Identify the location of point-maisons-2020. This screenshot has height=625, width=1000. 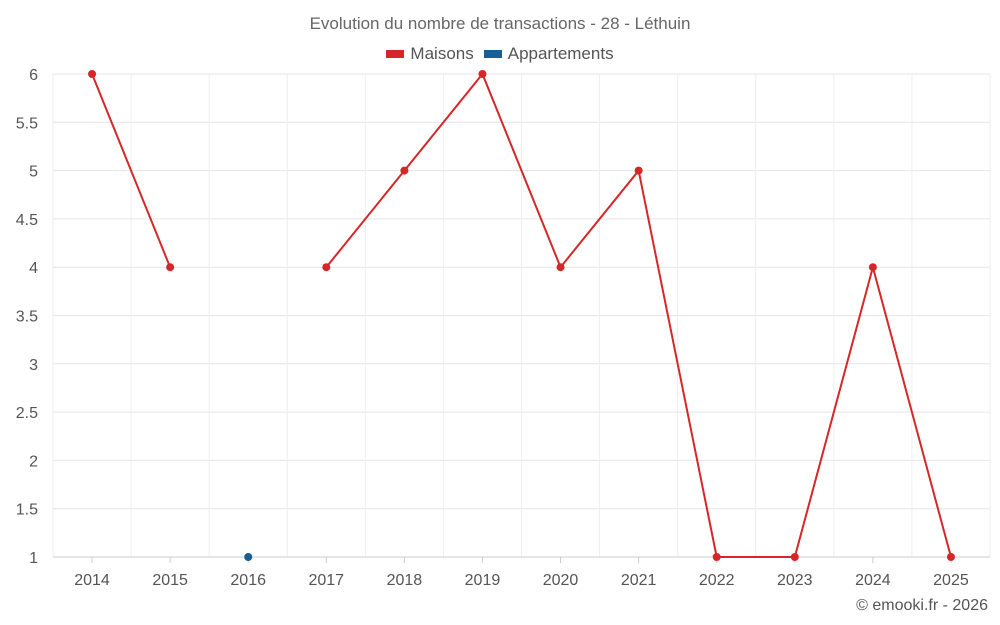
(560, 267).